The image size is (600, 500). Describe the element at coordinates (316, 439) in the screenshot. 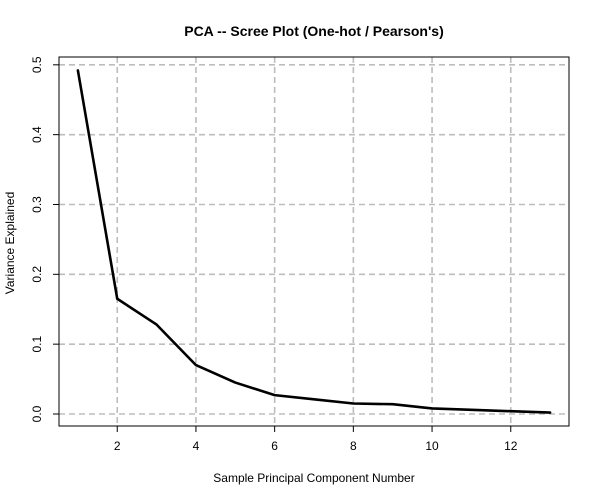

I see `x-axis: 2 4 6 8 10 12` at that location.